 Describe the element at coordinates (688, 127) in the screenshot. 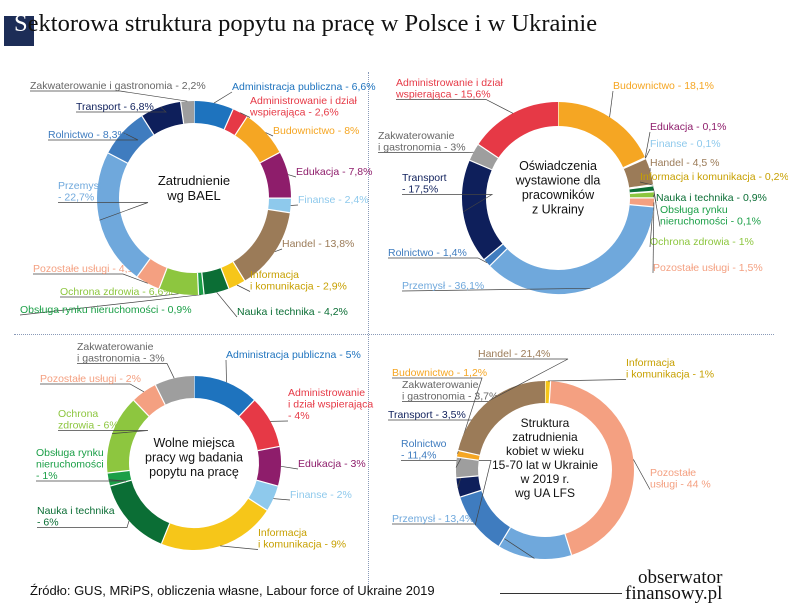

I see `label-edukacja: Edukacja - 0,1%` at that location.